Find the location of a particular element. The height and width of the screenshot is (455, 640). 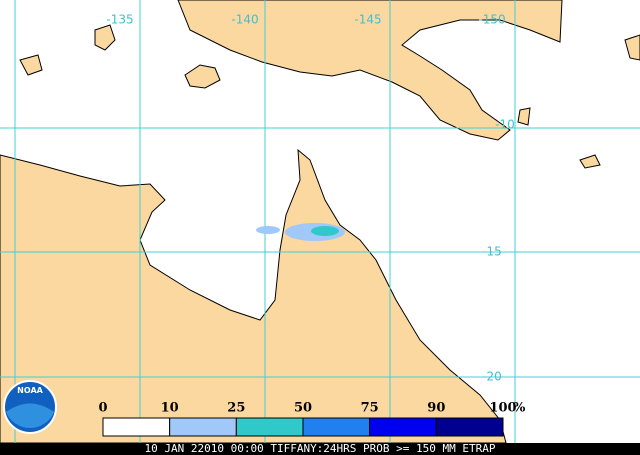

legend-label: 50 is located at coordinates (303, 408).